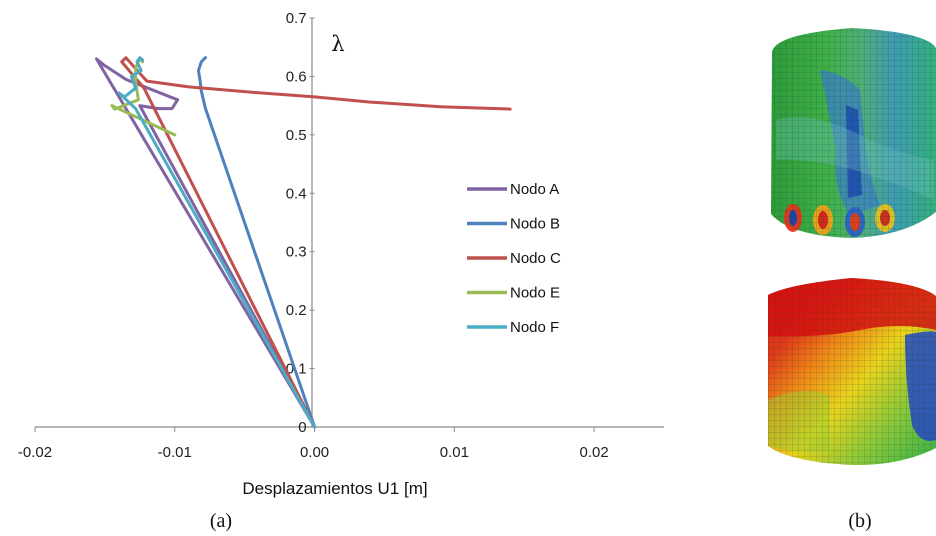 This screenshot has height=536, width=936. What do you see at coordinates (257, 242) in the screenshot?
I see `series-line-nodo-b` at bounding box center [257, 242].